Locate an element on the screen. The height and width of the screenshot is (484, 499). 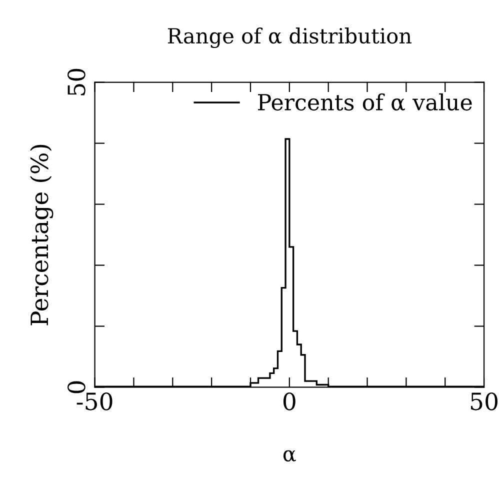
x-tick-label: 50 is located at coordinates (484, 401).